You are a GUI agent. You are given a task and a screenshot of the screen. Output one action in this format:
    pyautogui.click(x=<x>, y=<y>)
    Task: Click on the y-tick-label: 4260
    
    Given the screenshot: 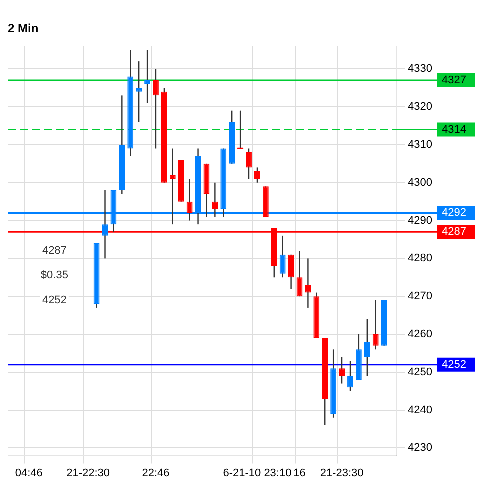 What is the action you would take?
    pyautogui.click(x=420, y=334)
    